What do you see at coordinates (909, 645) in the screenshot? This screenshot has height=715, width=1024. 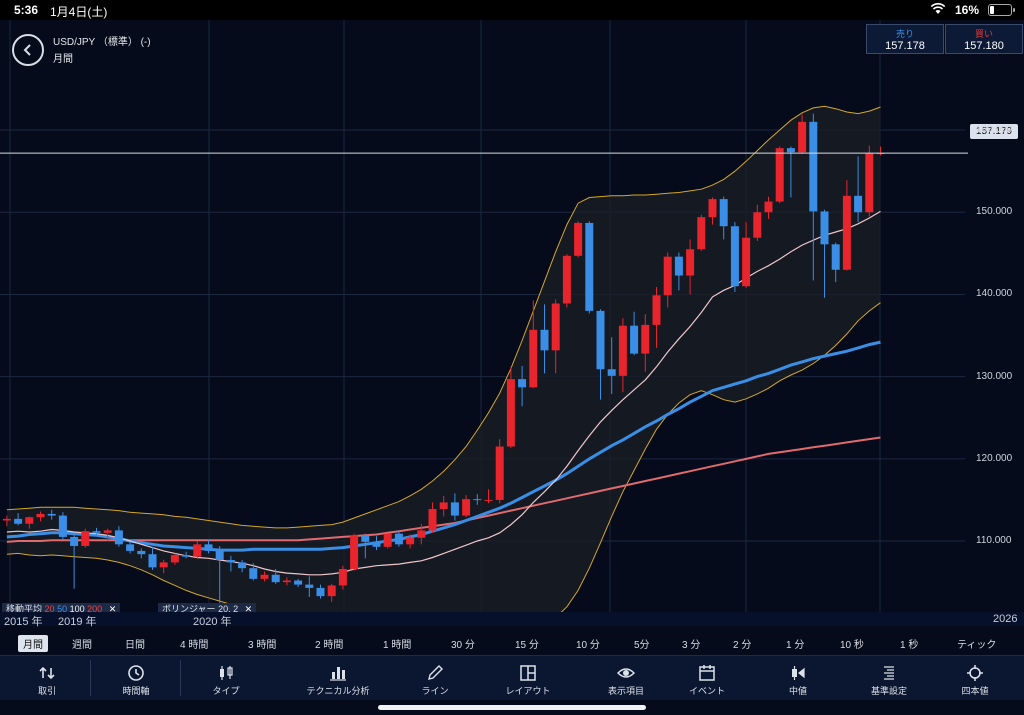 I see `timeframe-15: 1 秒` at bounding box center [909, 645].